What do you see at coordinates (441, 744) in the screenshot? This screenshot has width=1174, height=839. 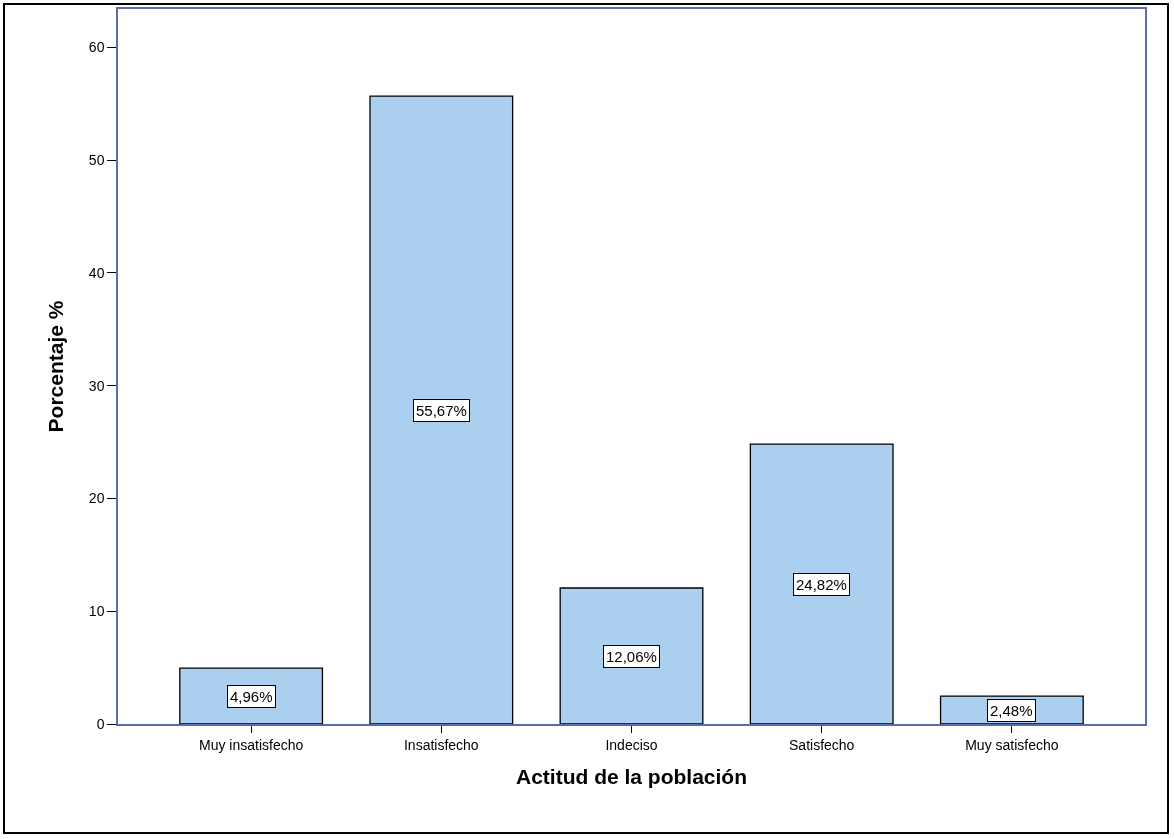 I see `x-tick-label: Insatisfecho` at bounding box center [441, 744].